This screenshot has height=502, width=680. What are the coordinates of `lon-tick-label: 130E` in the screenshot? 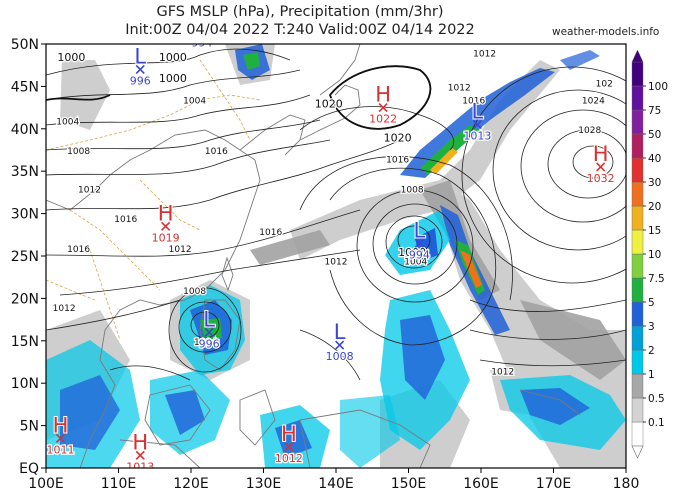 It's located at (264, 484).